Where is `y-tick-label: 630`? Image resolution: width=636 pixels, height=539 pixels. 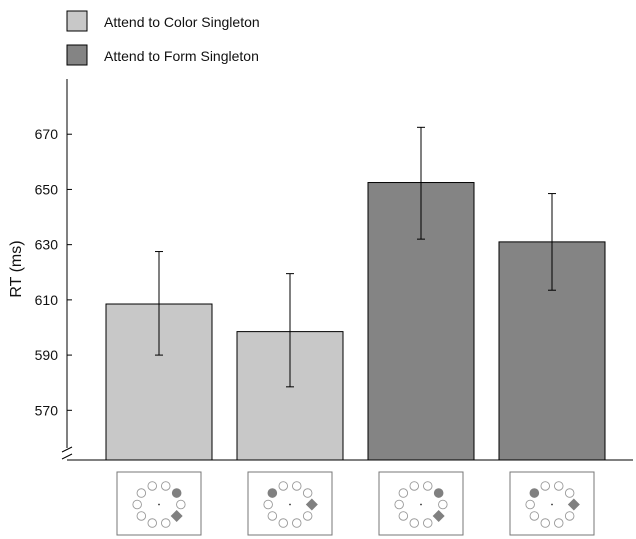 y-tick-label: 630 is located at coordinates (47, 245).